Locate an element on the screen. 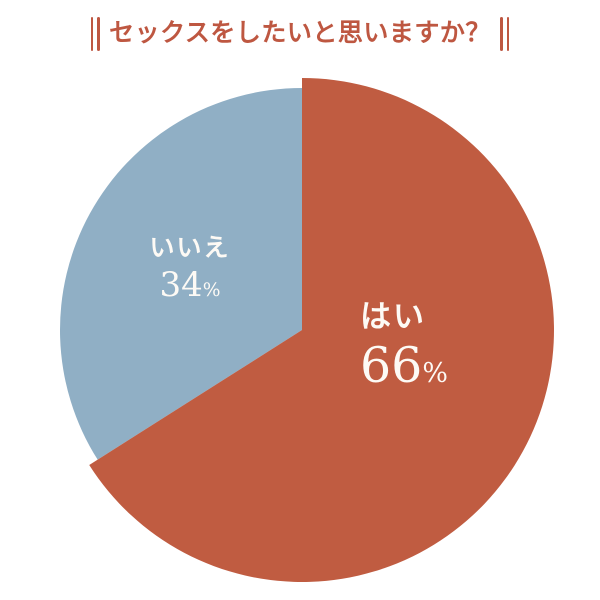  slice-label-yes: はい 66% is located at coordinates (404, 345).